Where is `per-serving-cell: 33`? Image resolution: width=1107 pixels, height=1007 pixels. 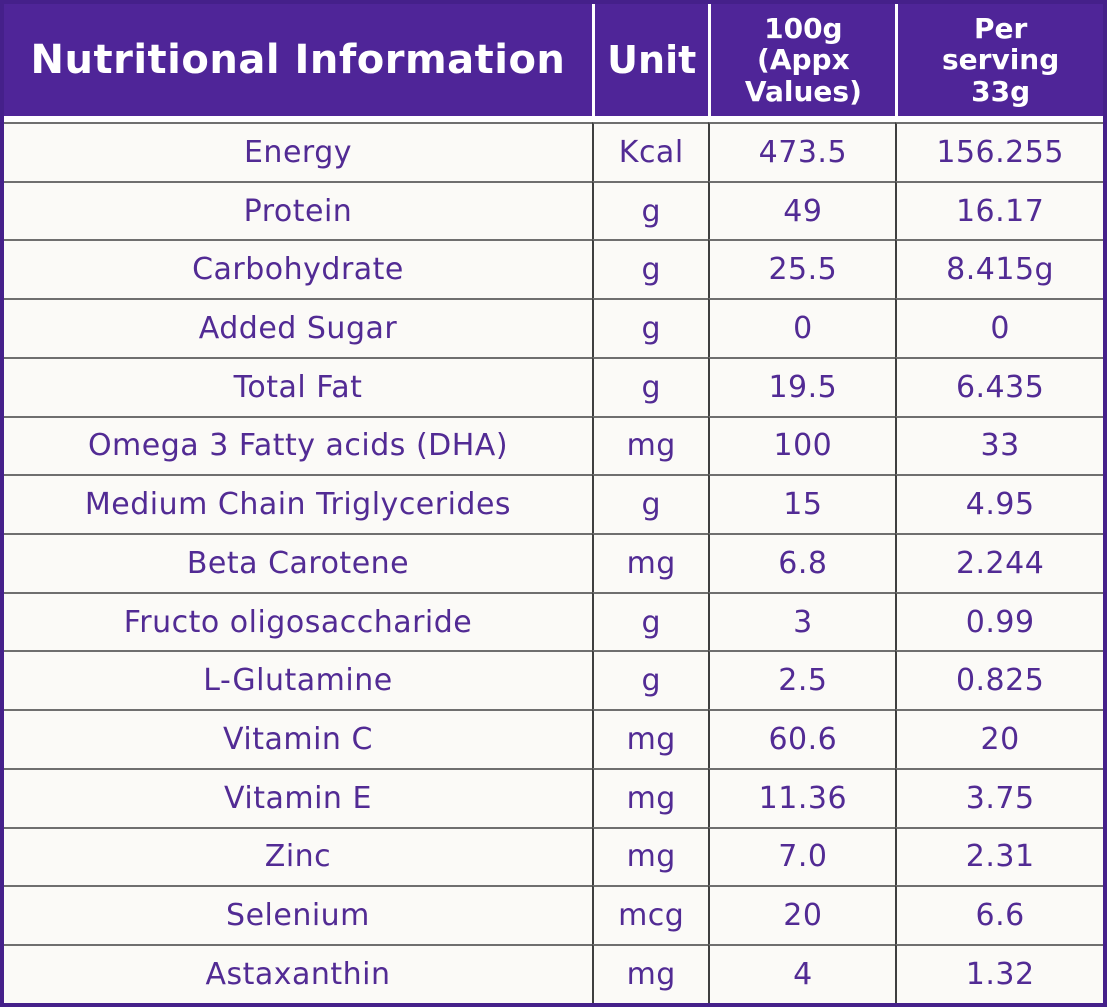
per-serving-cell: 33 is located at coordinates (999, 445).